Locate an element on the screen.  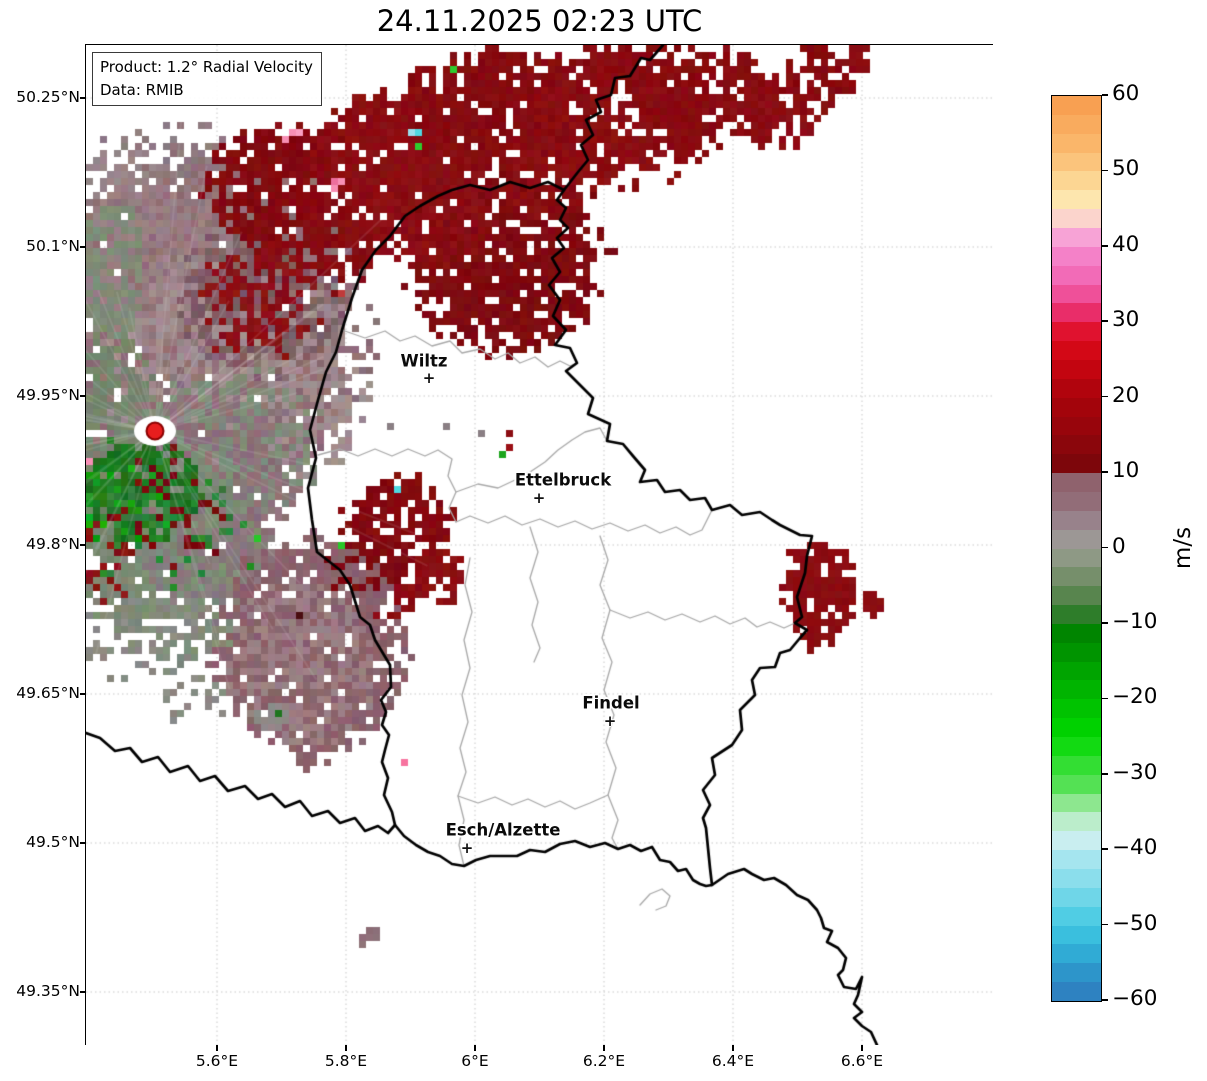
y-tick-label: 49.35°N is located at coordinates (48, 991).